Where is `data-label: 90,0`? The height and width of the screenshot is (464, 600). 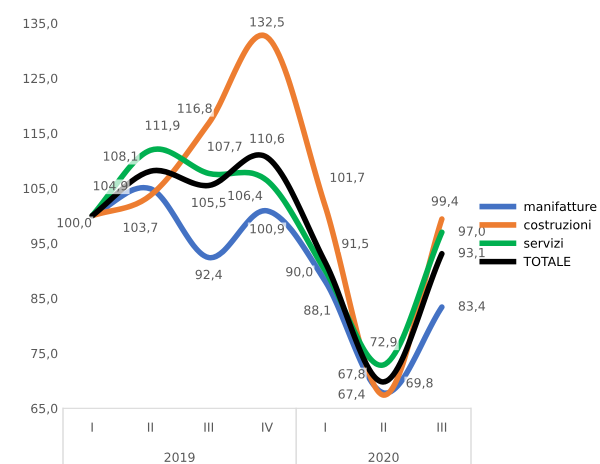 data-label: 90,0 is located at coordinates (299, 272).